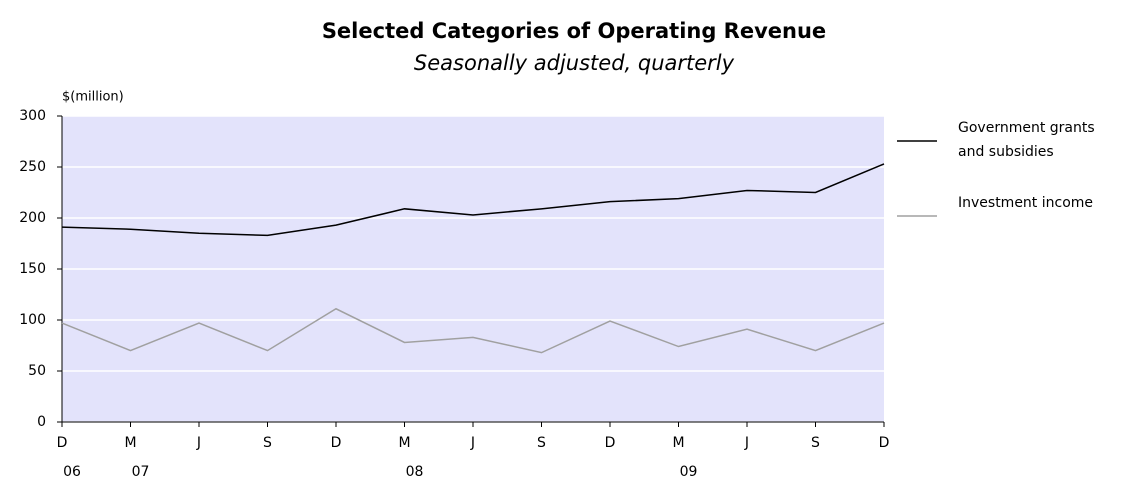 The height and width of the screenshot is (483, 1138). Describe the element at coordinates (574, 31) in the screenshot. I see `chart-title: Selected Categories of Operating Revenue` at that location.